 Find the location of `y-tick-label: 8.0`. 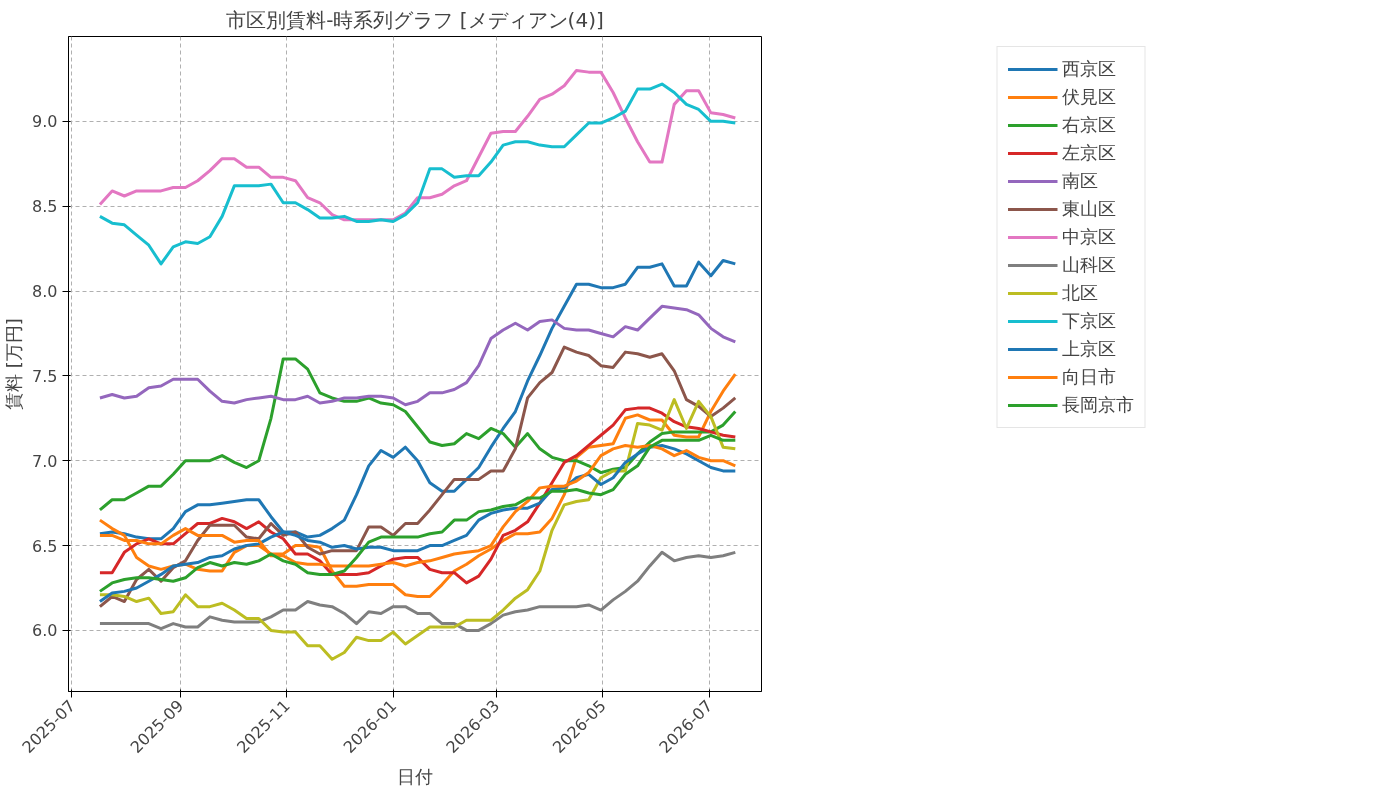

y-tick-label: 8.0 is located at coordinates (45, 292).